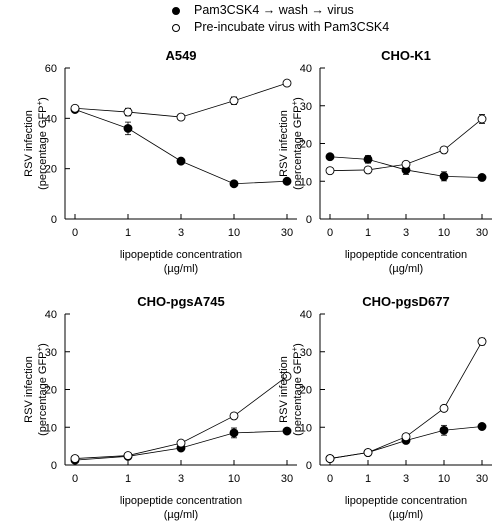 The image size is (494, 522). Describe the element at coordinates (51, 69) in the screenshot. I see `y-tick-label: 60` at that location.